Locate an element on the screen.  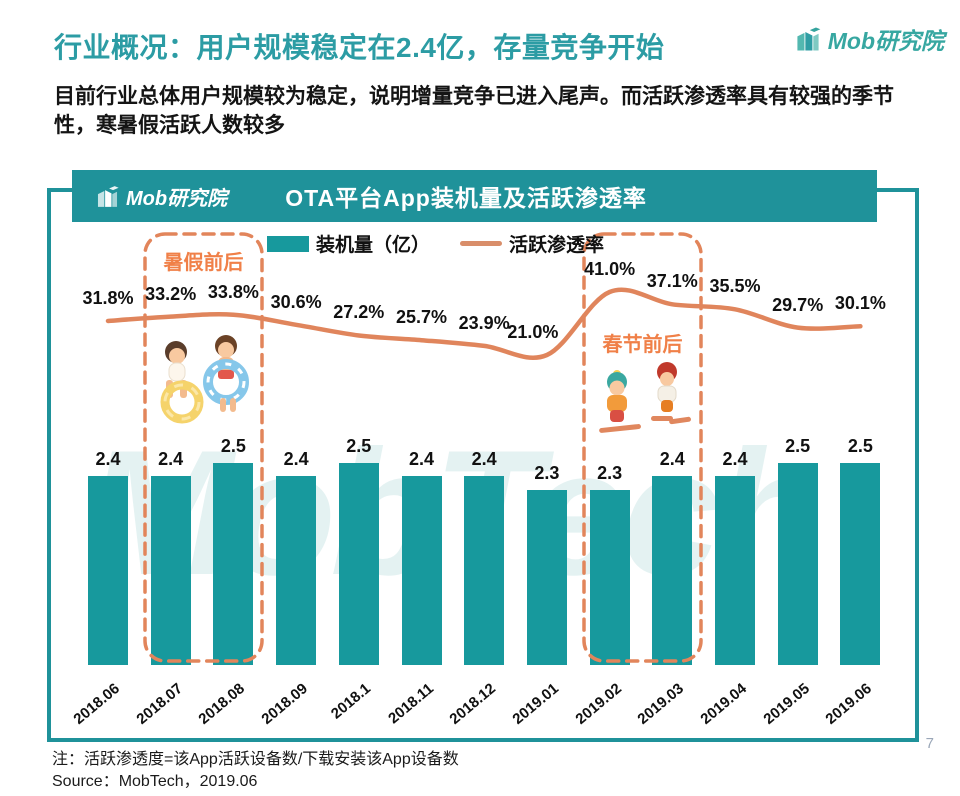
page-title: 行业概况：用户规模稳定在2.4亿，存量竞争开始 is located at coordinates (359, 47).